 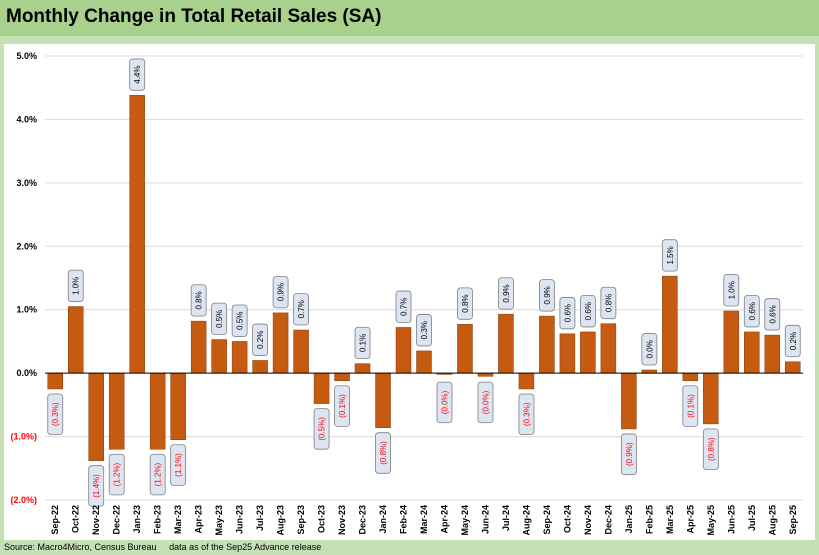 What do you see at coordinates (55, 520) in the screenshot?
I see `x-tick-label: Sep-22` at bounding box center [55, 520].